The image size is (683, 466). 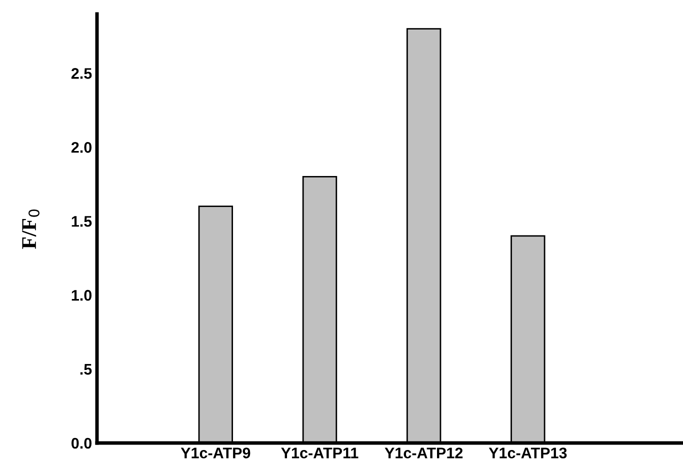 I want to click on y-tick-label: 2.0, so click(x=81, y=147).